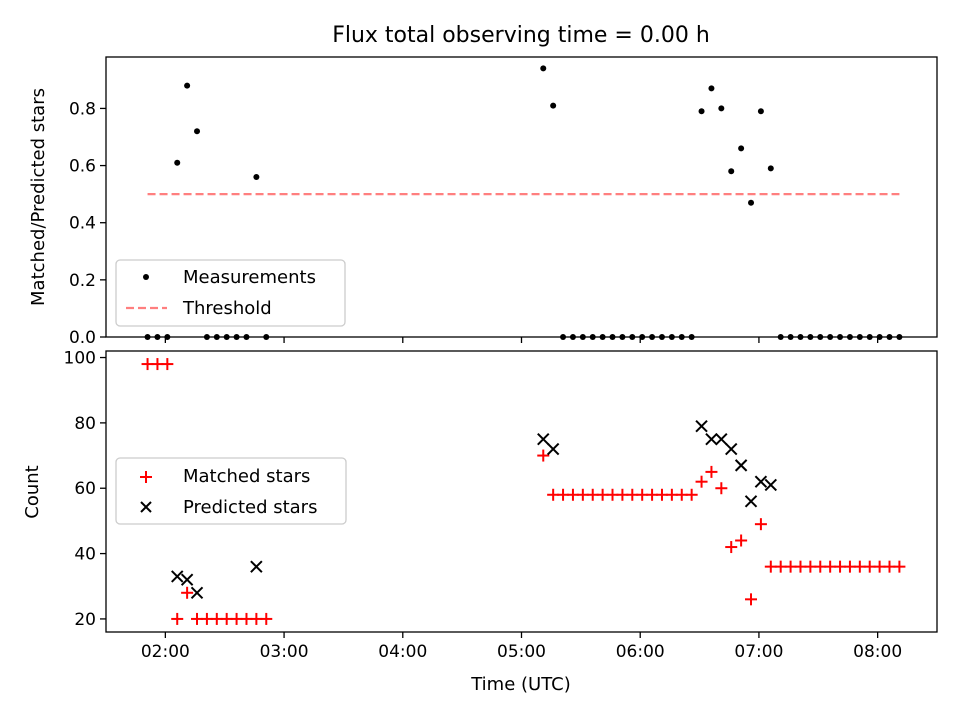 Image resolution: width=960 pixels, height=720 pixels. Describe the element at coordinates (85, 424) in the screenshot. I see `bottom-y-tick-label: 80` at that location.